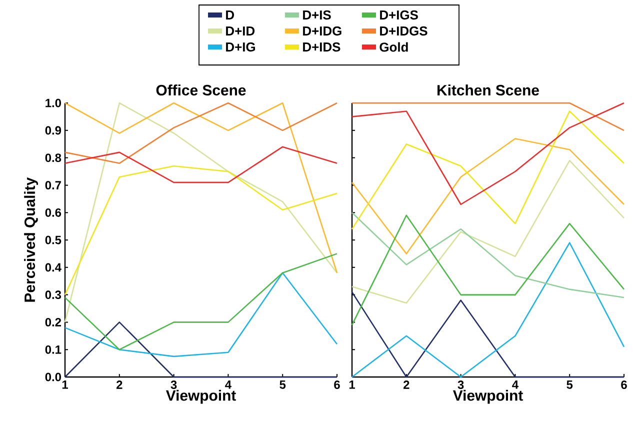  I want to click on y-tick-label: 0.0, so click(53, 377).